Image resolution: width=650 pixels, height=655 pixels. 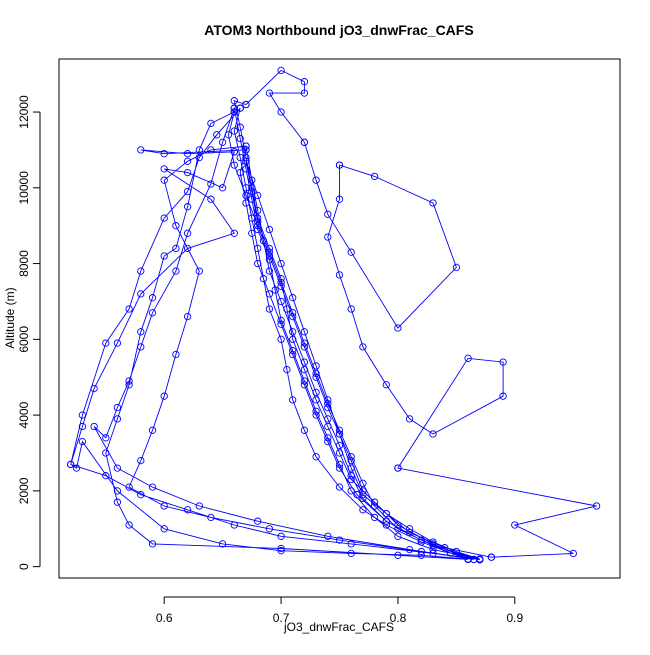 I want to click on y-tick-label: 8000, so click(x=24, y=263).